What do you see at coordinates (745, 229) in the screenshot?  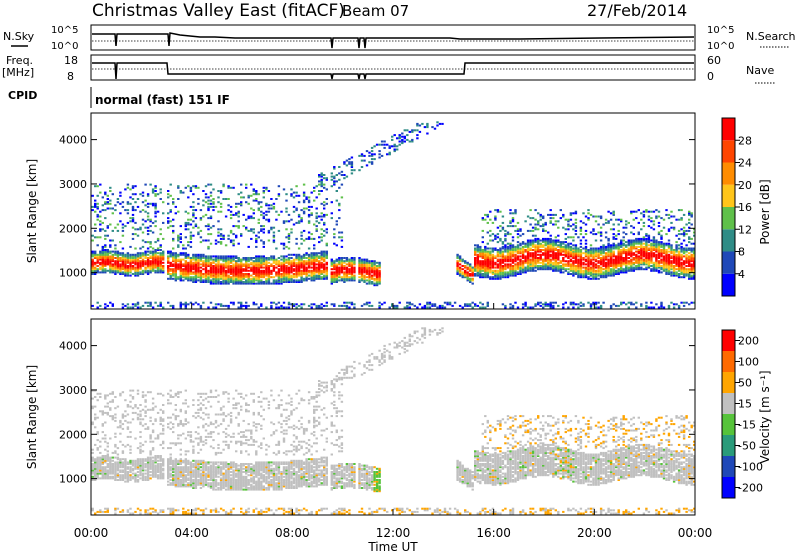 I see `colorbar-tick-label: 12` at bounding box center [745, 229].